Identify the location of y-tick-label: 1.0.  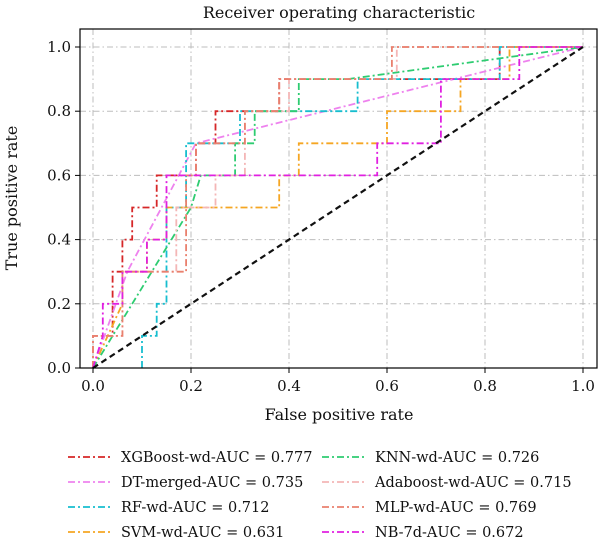
(59, 47).